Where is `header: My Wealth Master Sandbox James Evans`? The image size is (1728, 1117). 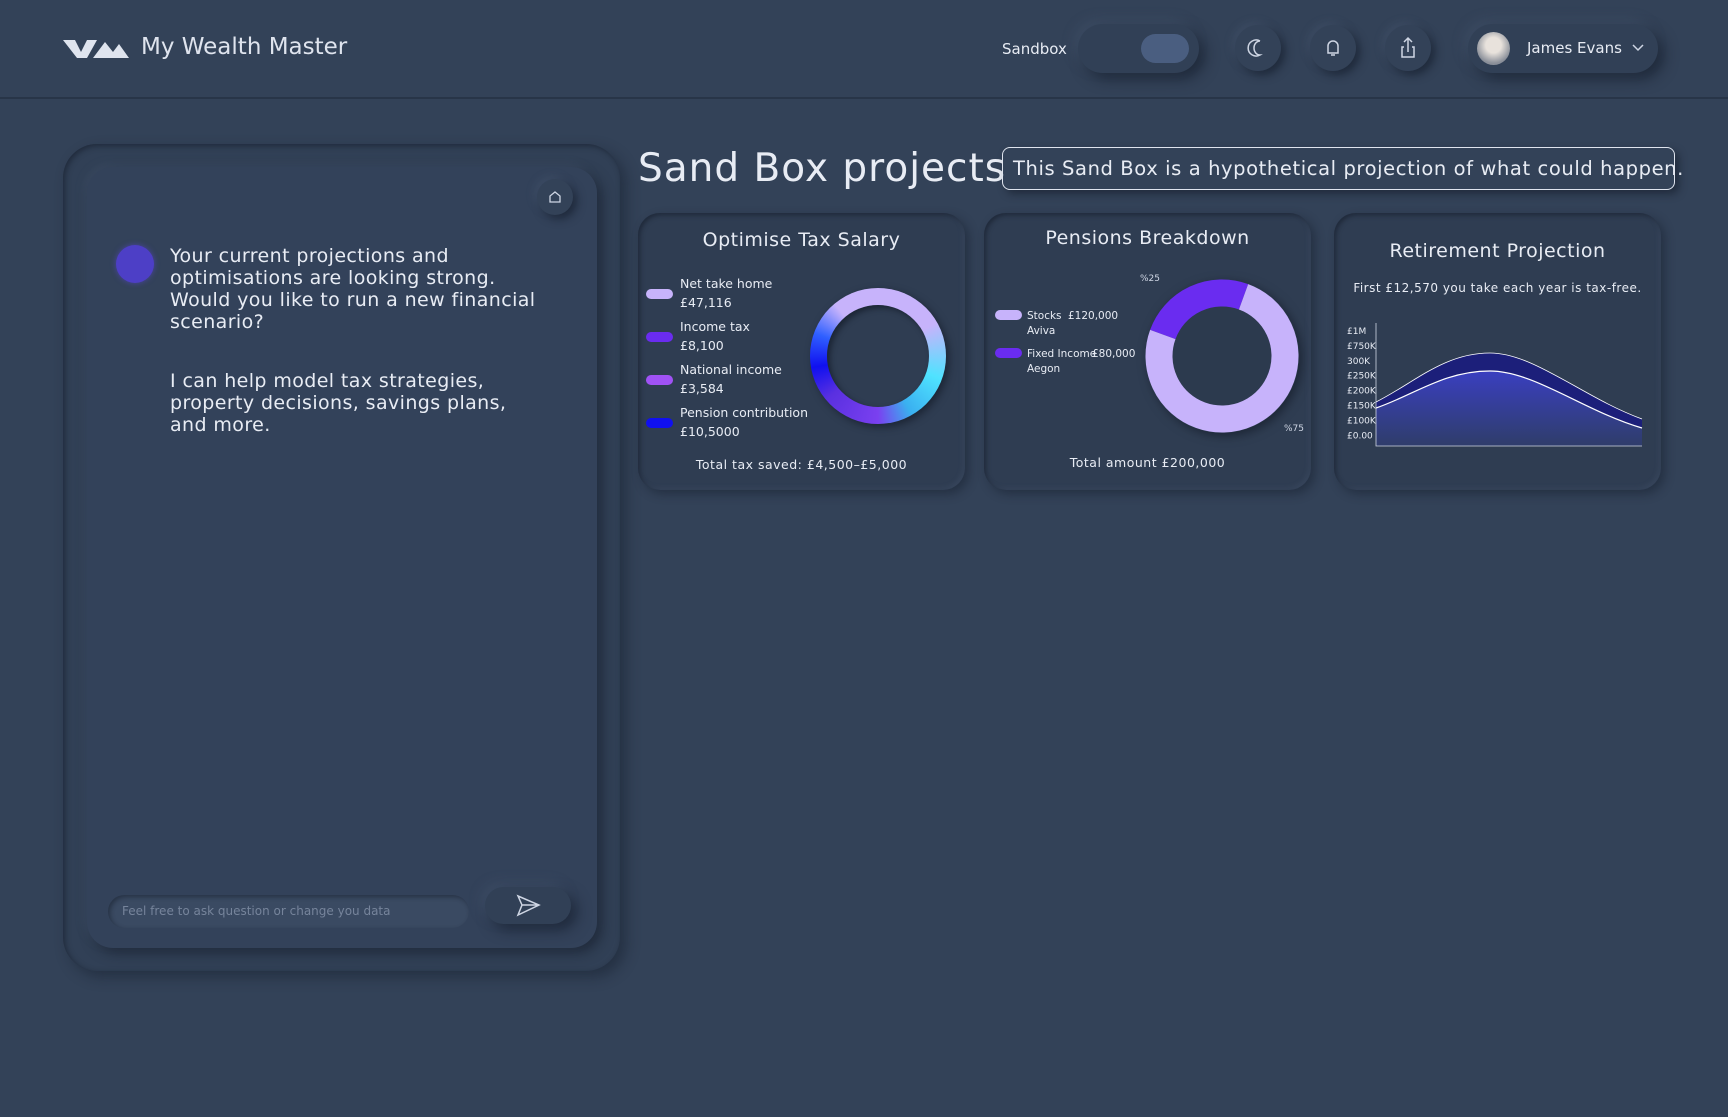
header: My Wealth Master Sandbox James Evans is located at coordinates (864, 49).